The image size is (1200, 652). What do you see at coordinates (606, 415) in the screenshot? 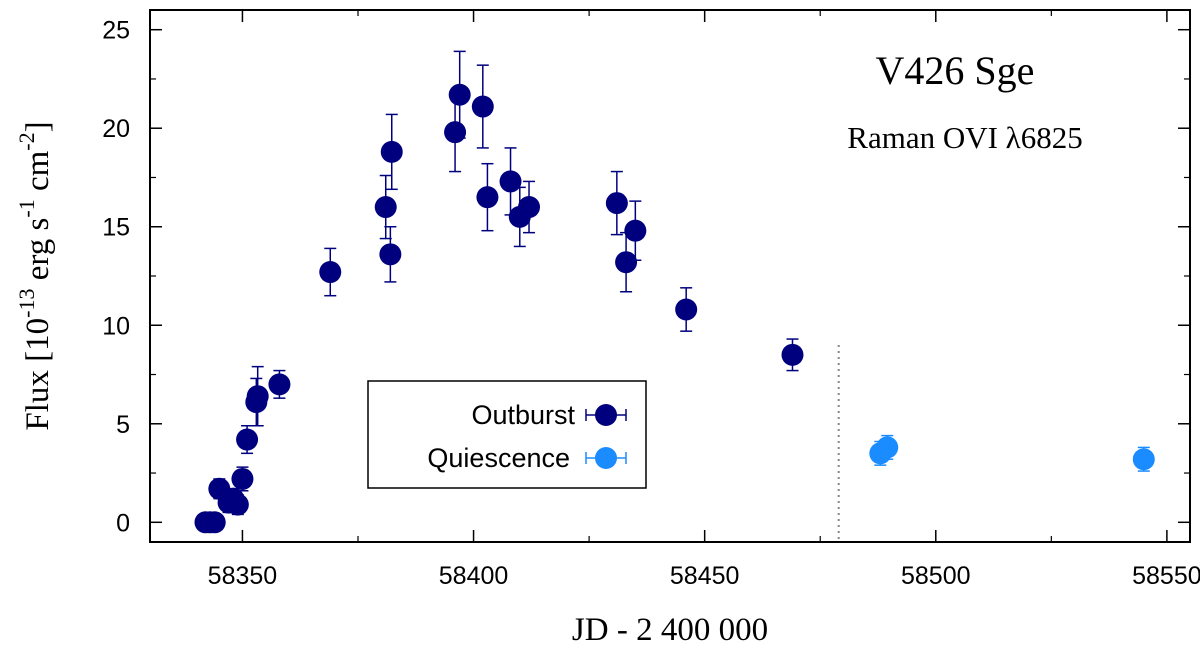
I see `legend-outburst-marker` at bounding box center [606, 415].